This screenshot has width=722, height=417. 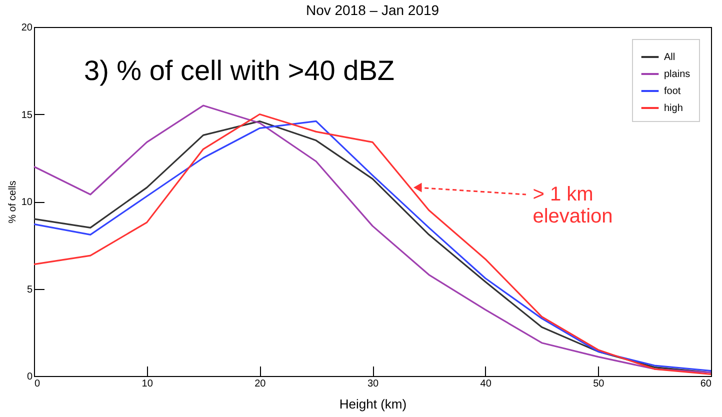 What do you see at coordinates (27, 202) in the screenshot?
I see `y-tick-label: 10` at bounding box center [27, 202].